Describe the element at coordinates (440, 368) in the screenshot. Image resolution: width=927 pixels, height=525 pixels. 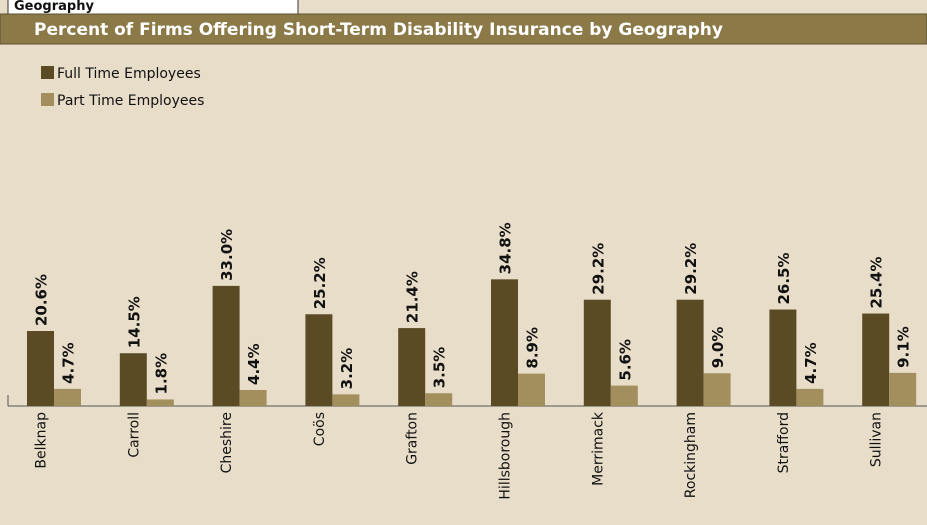
I see `data-label: 3.5%` at that location.